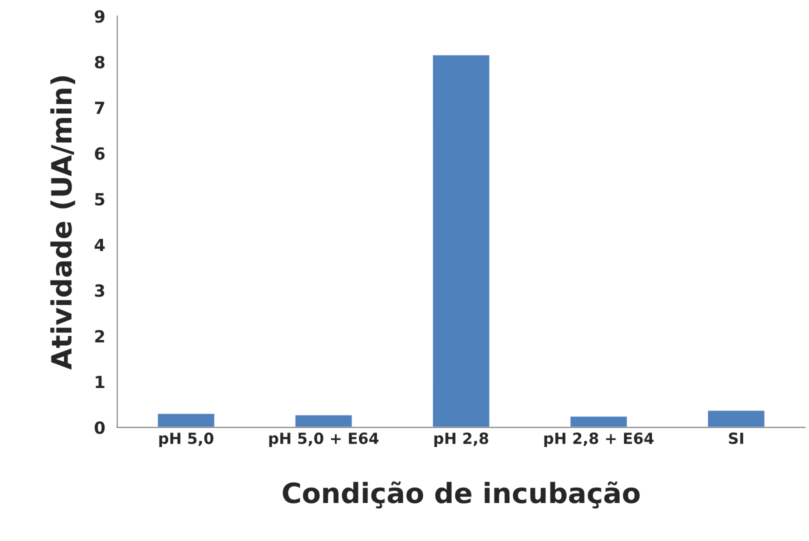  What do you see at coordinates (461, 494) in the screenshot?
I see `x-axis-title: Condição de incubação` at bounding box center [461, 494].